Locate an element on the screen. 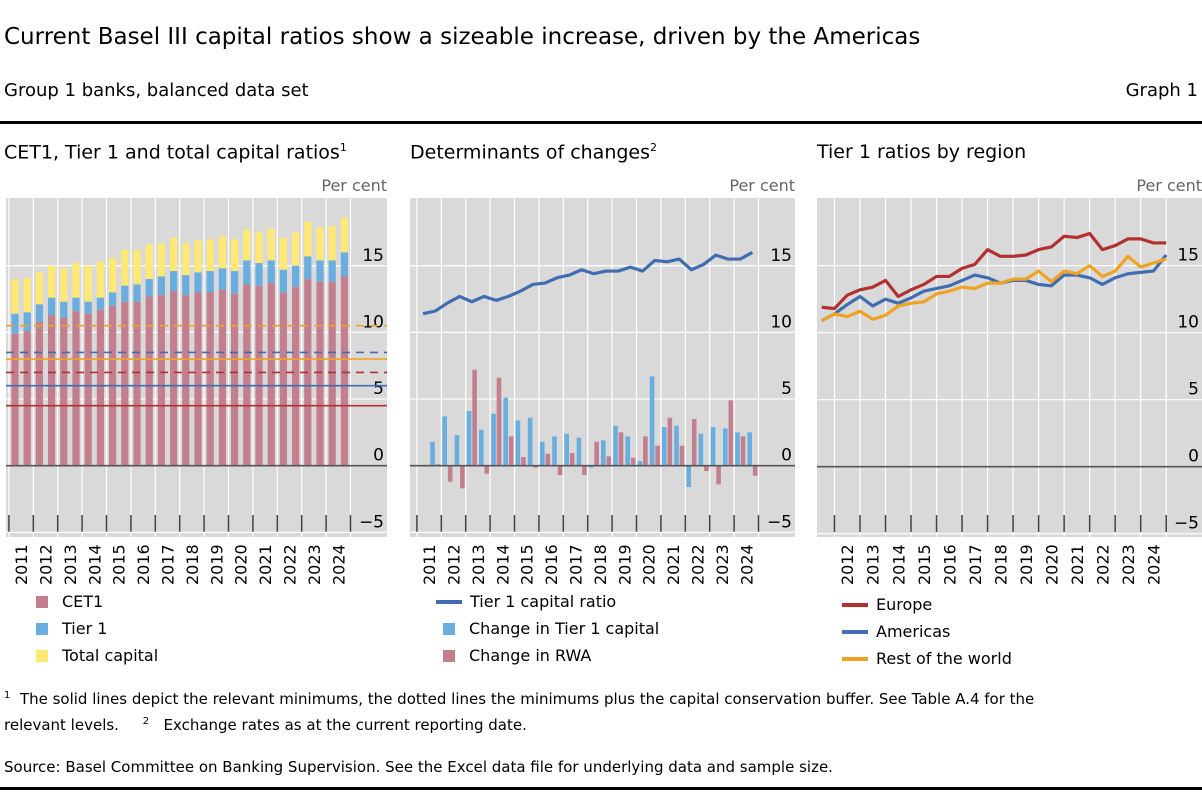  legend-total-capital: Total capital is located at coordinates (110, 655).